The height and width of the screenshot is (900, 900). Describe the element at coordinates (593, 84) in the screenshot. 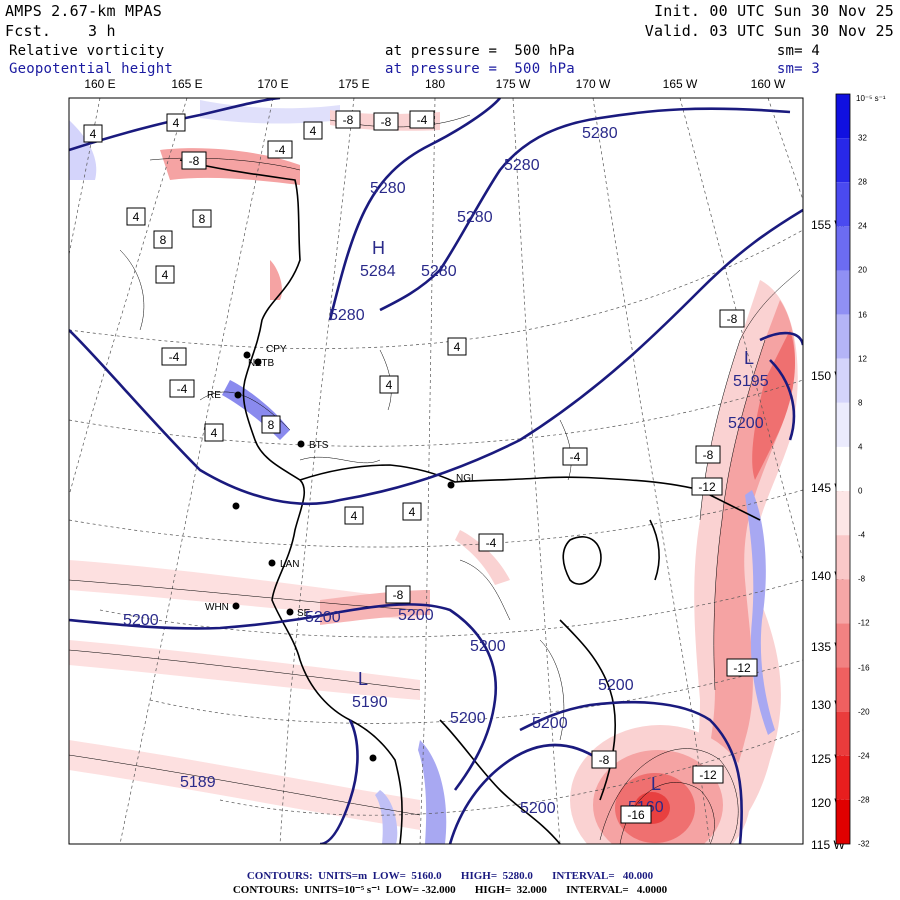

I see `longitude-label: 170 W` at that location.